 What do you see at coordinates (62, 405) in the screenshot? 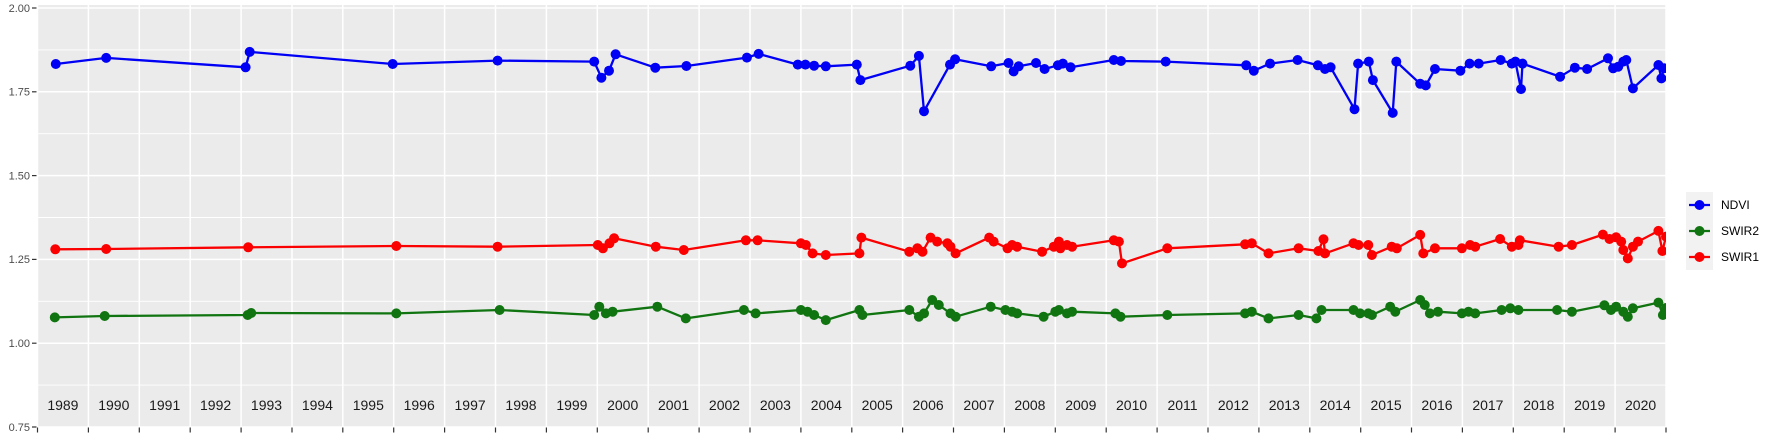
I see `svg-text: 1989` at bounding box center [62, 405].